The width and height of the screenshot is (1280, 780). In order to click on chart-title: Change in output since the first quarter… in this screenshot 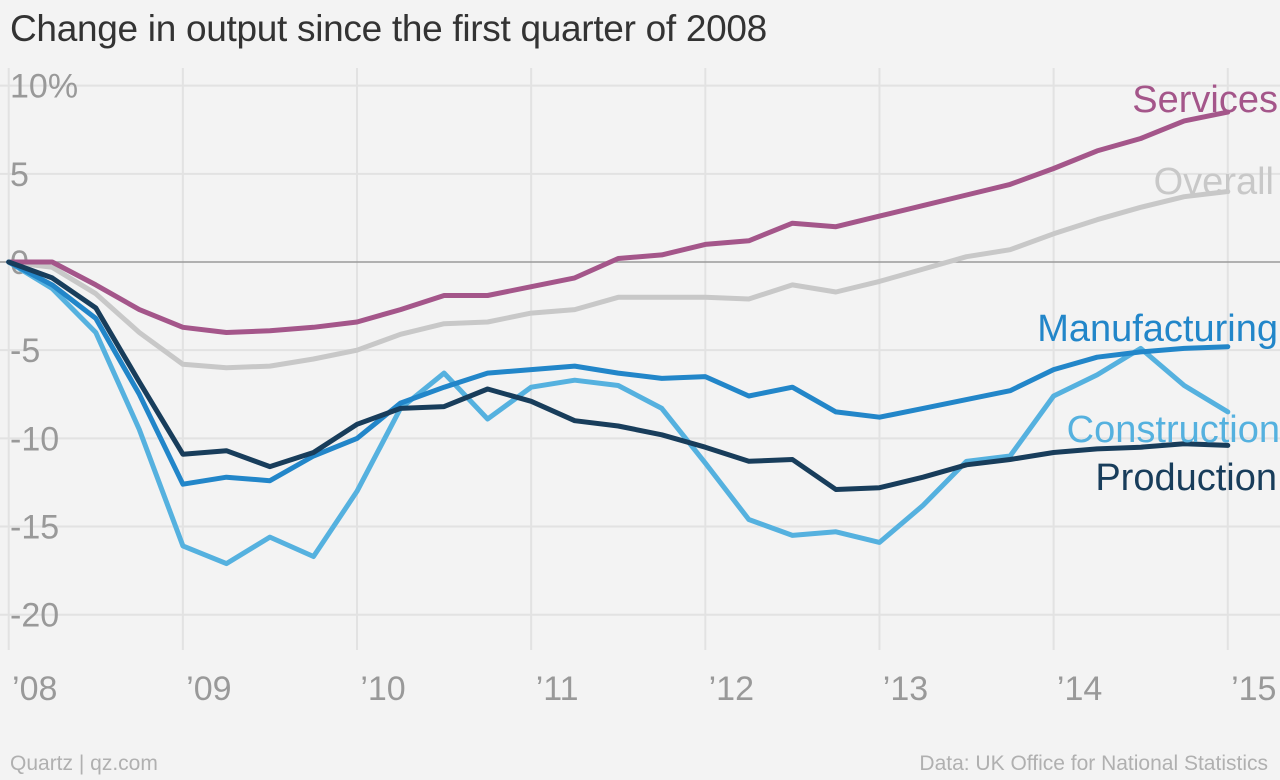, I will do `click(388, 28)`.